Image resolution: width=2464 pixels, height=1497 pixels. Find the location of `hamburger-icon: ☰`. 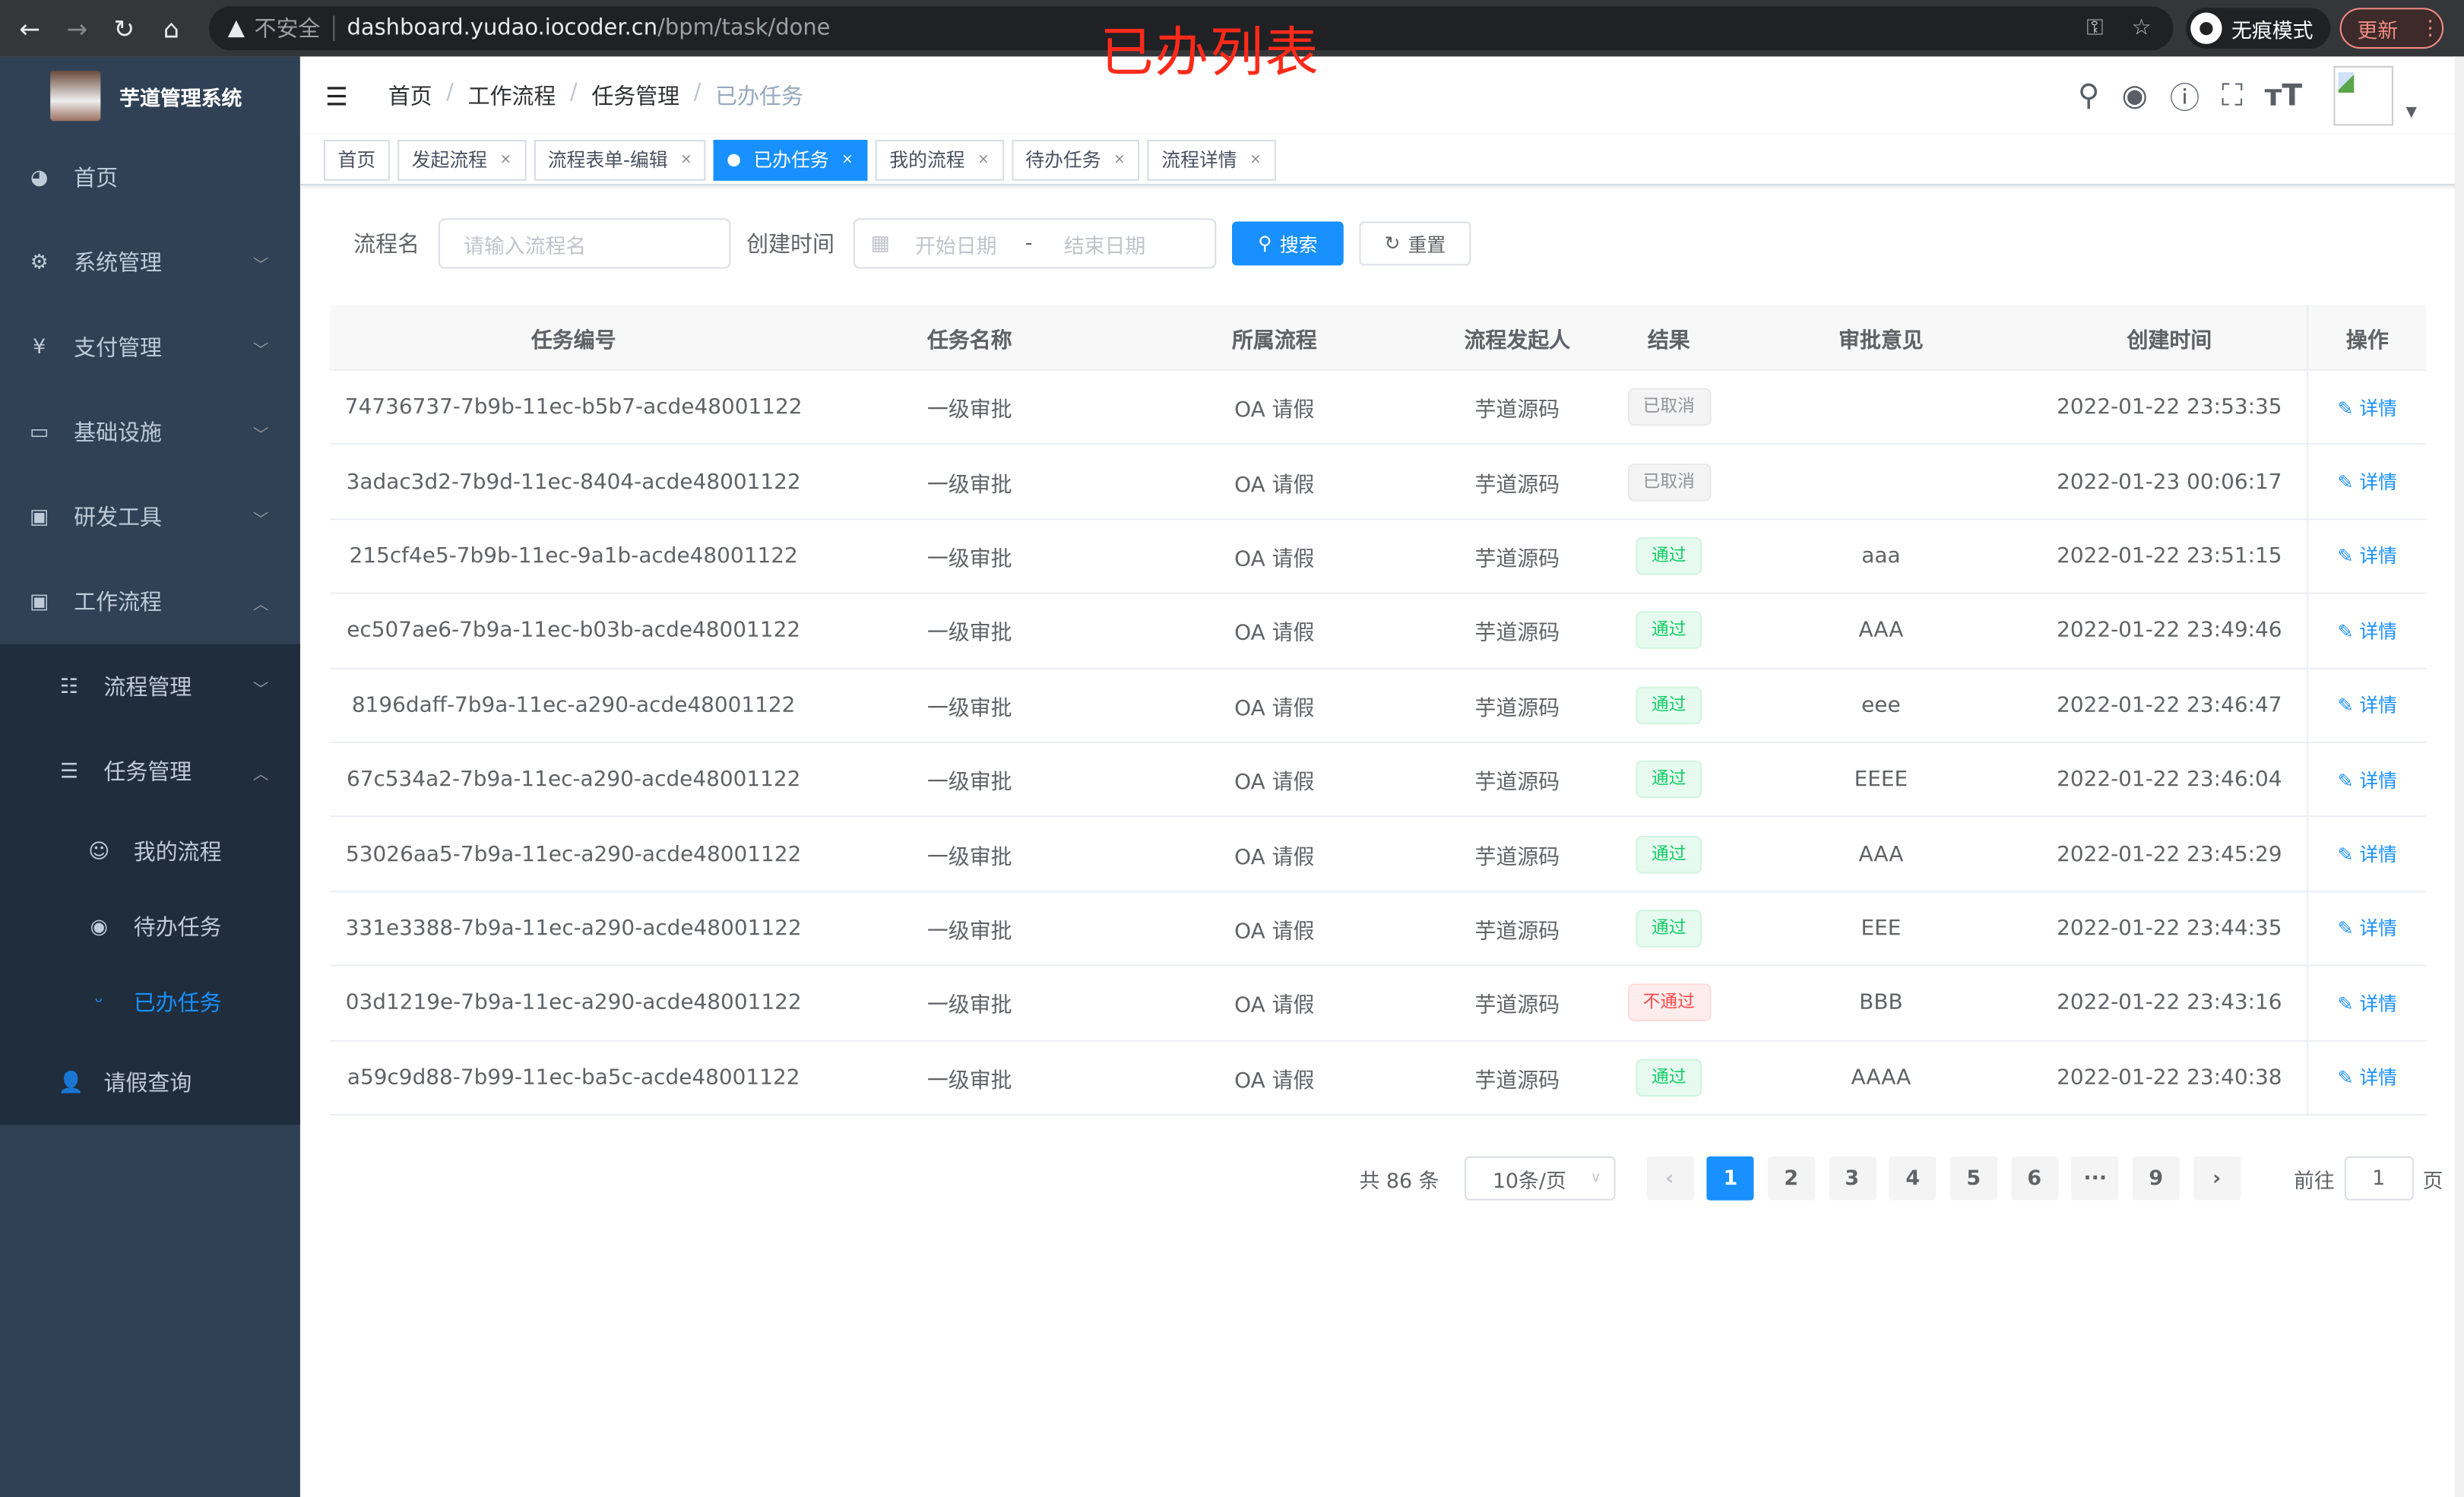

hamburger-icon: ☰ is located at coordinates (336, 96).